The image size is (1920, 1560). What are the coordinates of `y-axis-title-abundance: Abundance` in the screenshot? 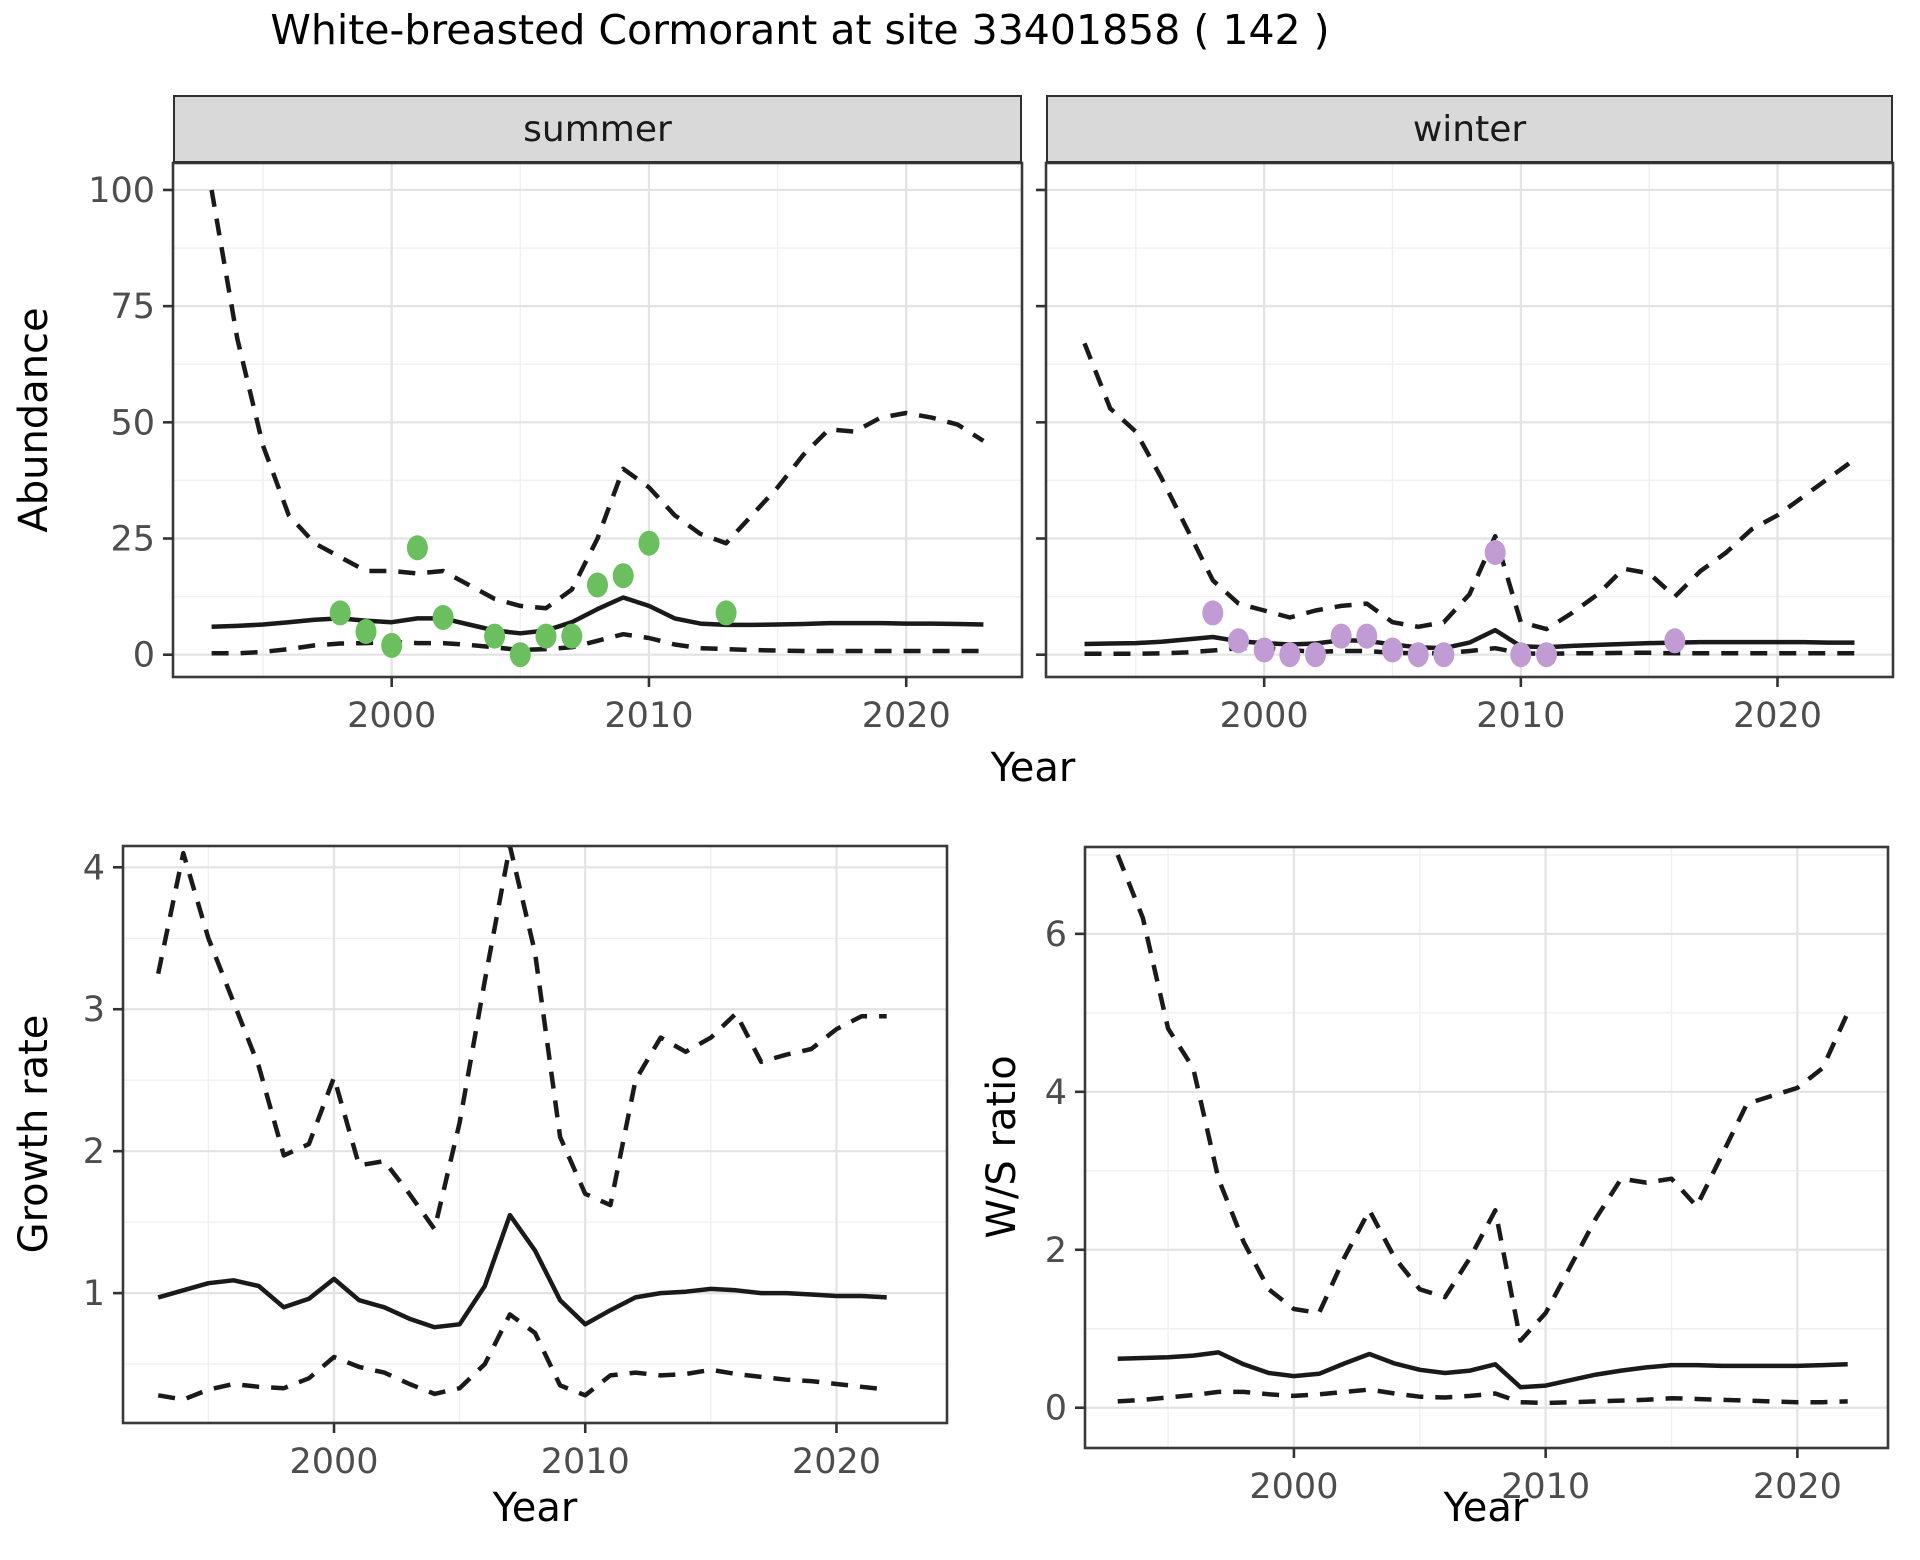 It's located at (34, 420).